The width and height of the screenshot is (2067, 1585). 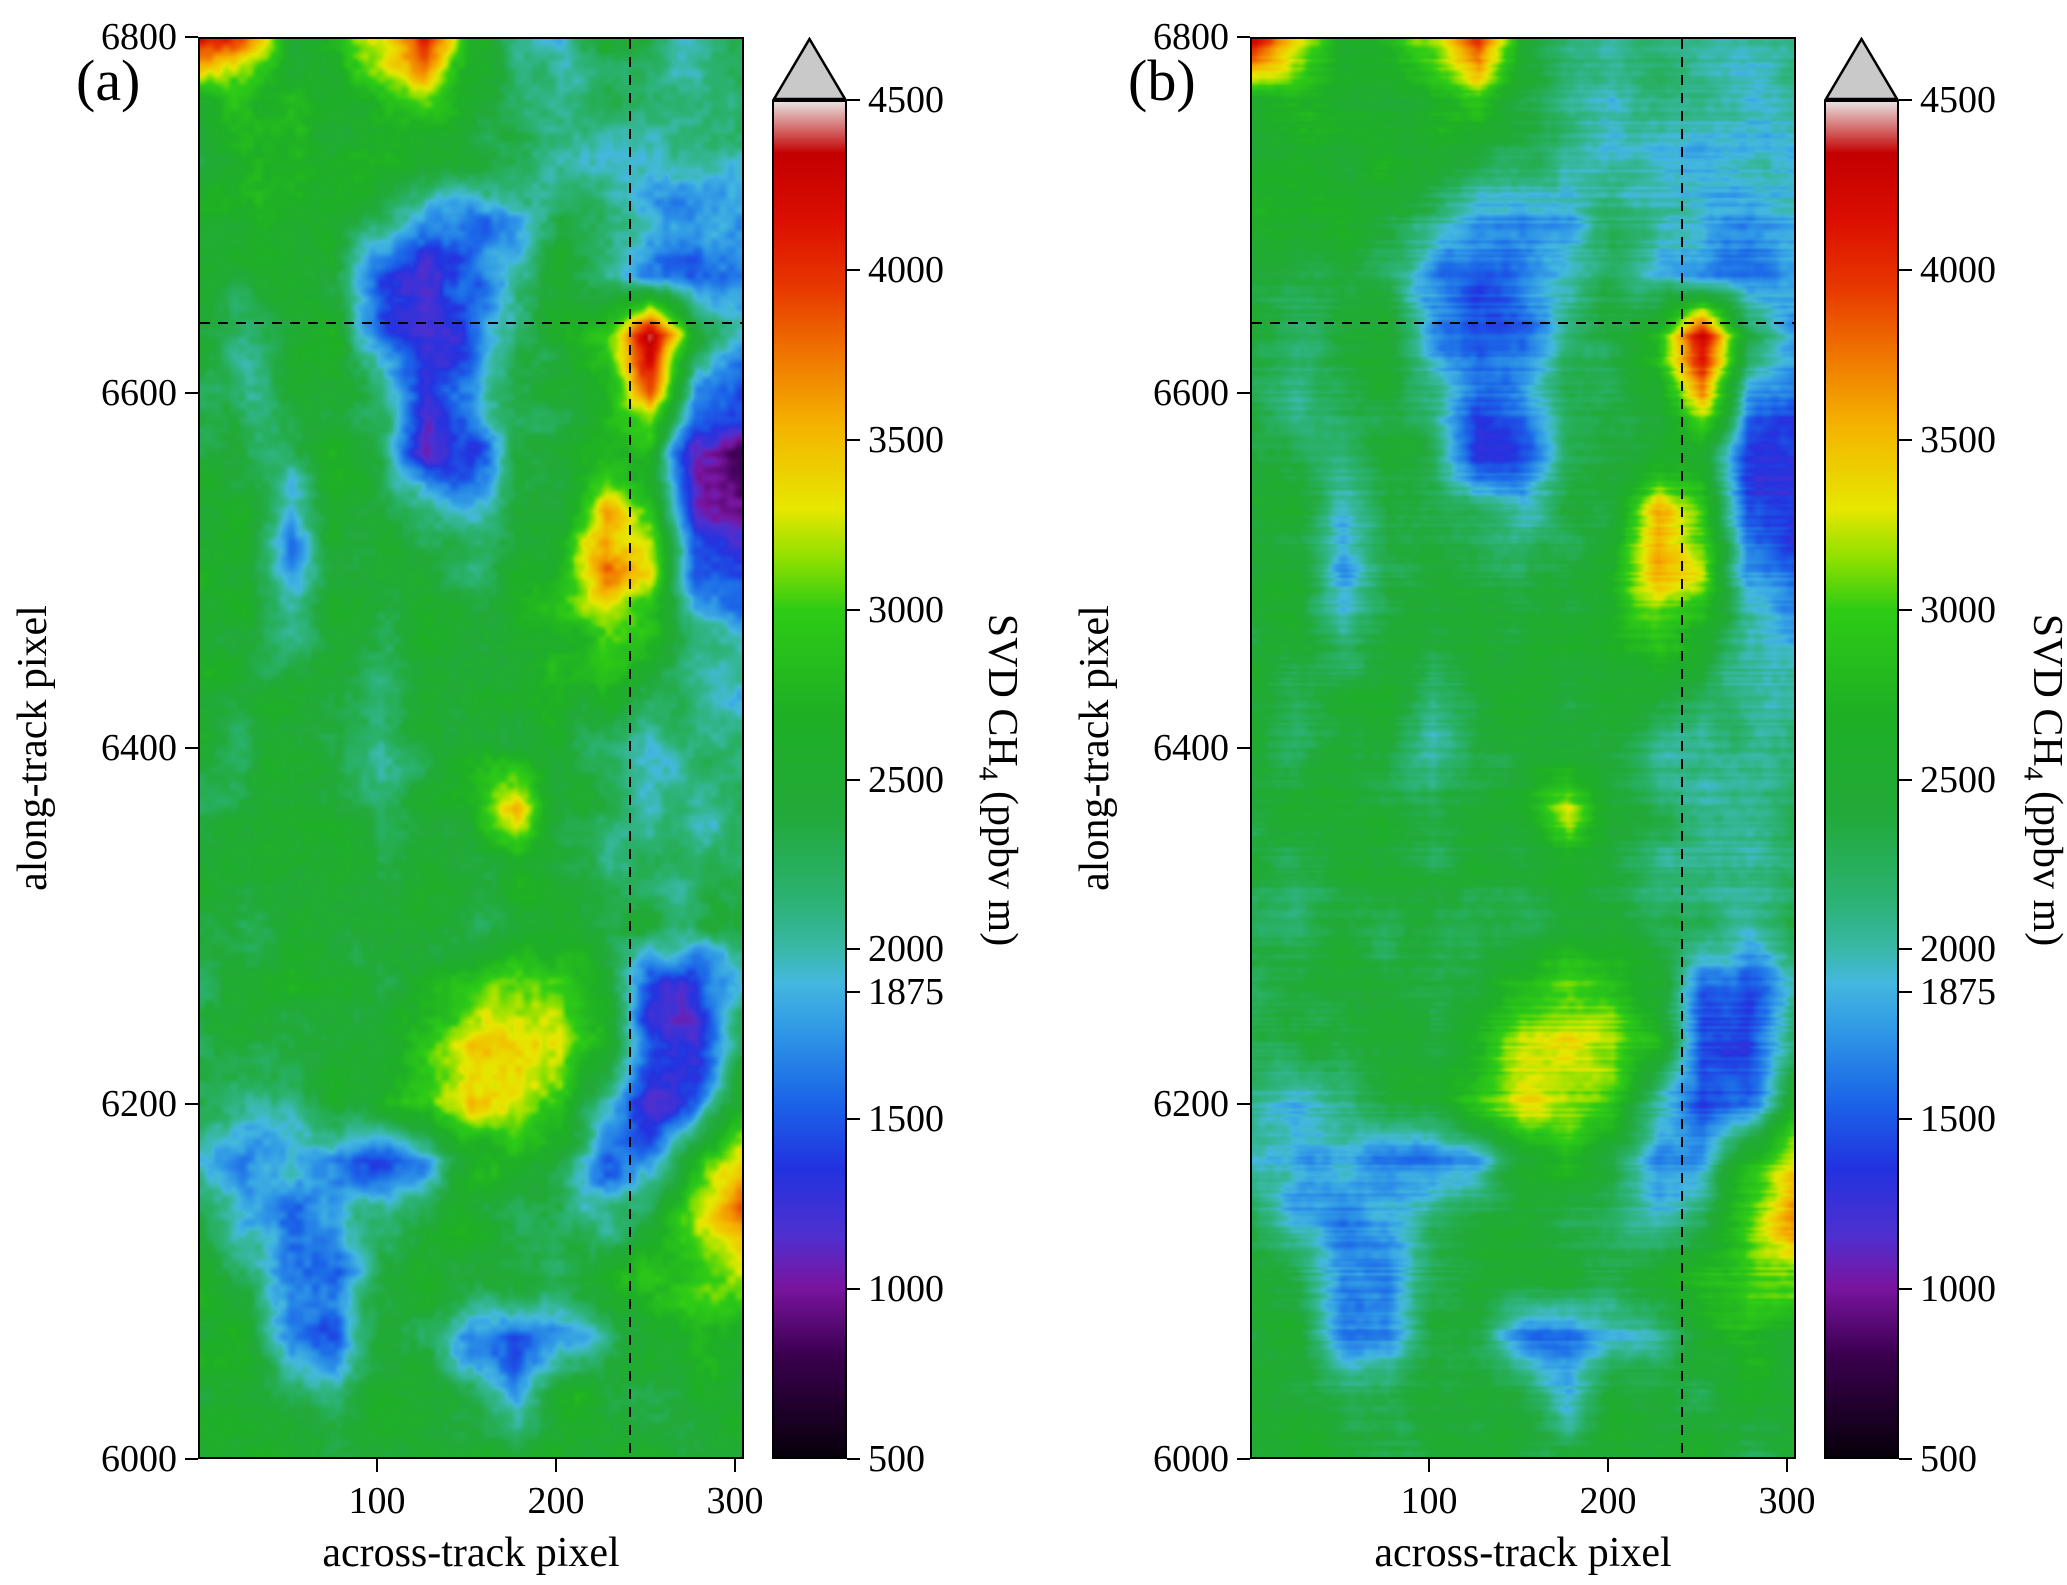 I want to click on x-axis-label-b: across-track pixel, so click(x=1523, y=1553).